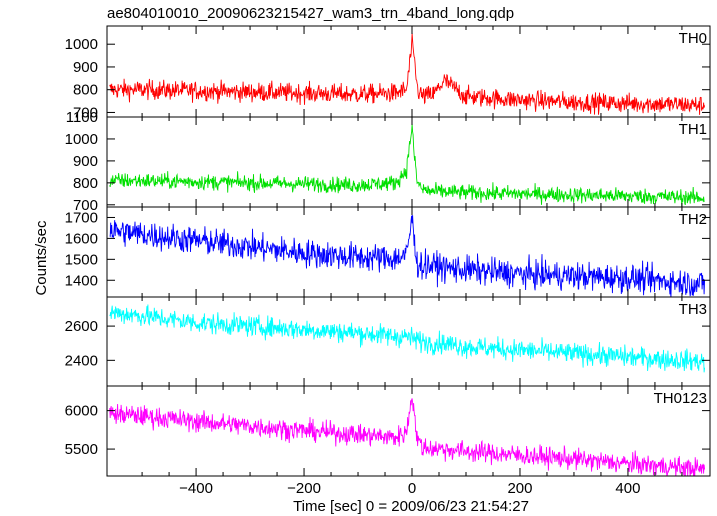  Describe the element at coordinates (519, 488) in the screenshot. I see `x-tick-label: 200` at that location.